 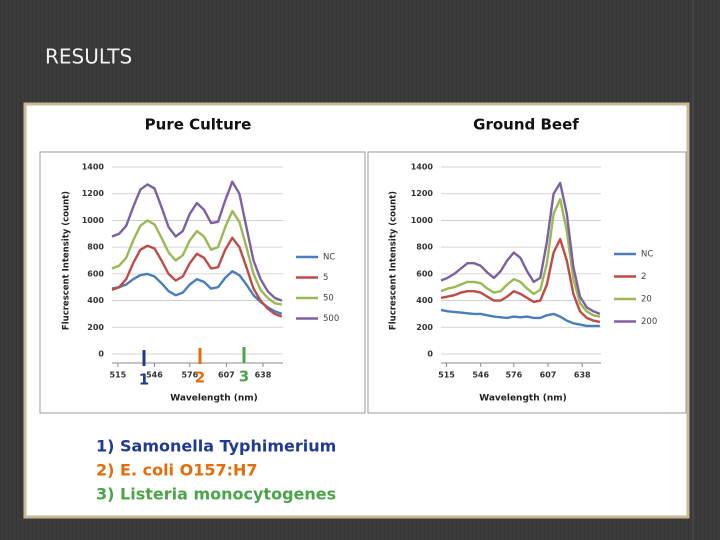 What do you see at coordinates (198, 125) in the screenshot?
I see `chart-title: Pure Culture` at bounding box center [198, 125].